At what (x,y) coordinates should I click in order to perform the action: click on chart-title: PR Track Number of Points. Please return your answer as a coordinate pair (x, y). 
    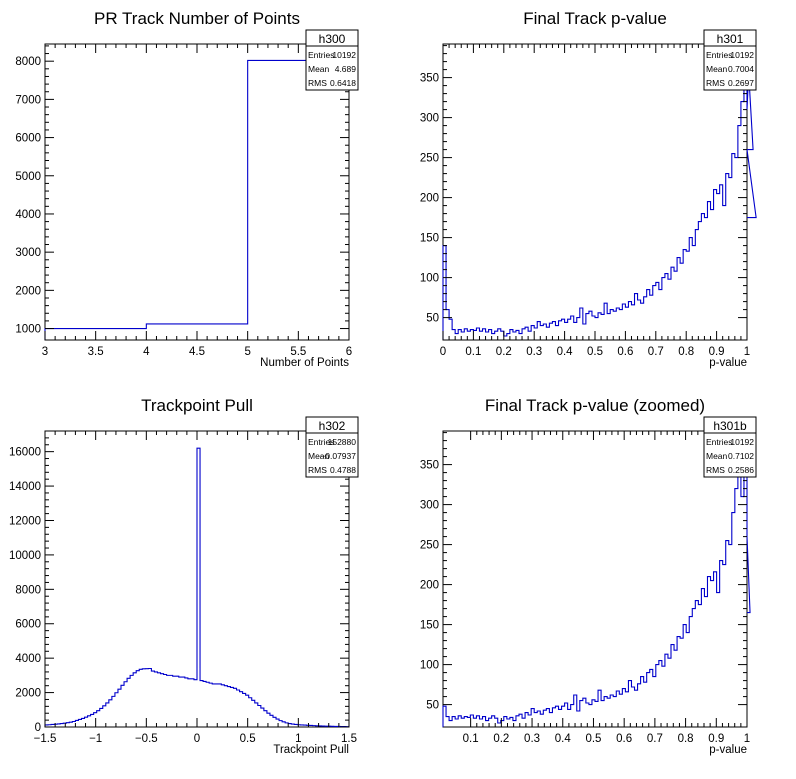
    Looking at the image, I should click on (197, 18).